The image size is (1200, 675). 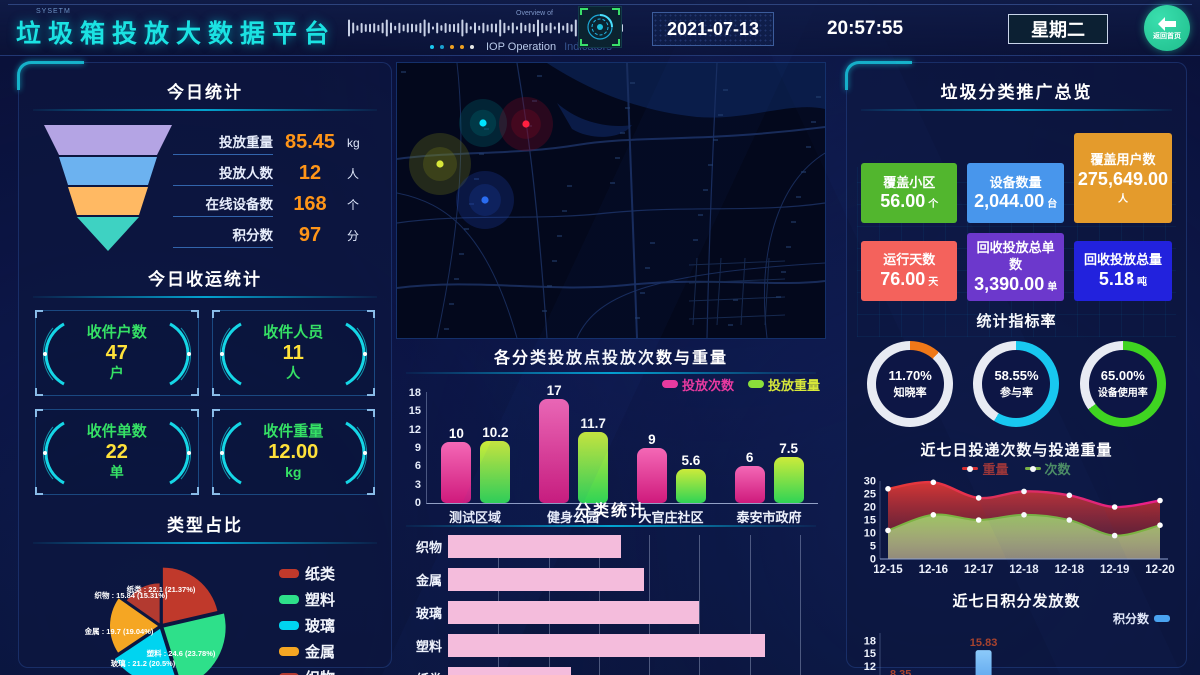 What do you see at coordinates (190, 595) in the screenshot?
I see `pie-slice-纸类` at bounding box center [190, 595].